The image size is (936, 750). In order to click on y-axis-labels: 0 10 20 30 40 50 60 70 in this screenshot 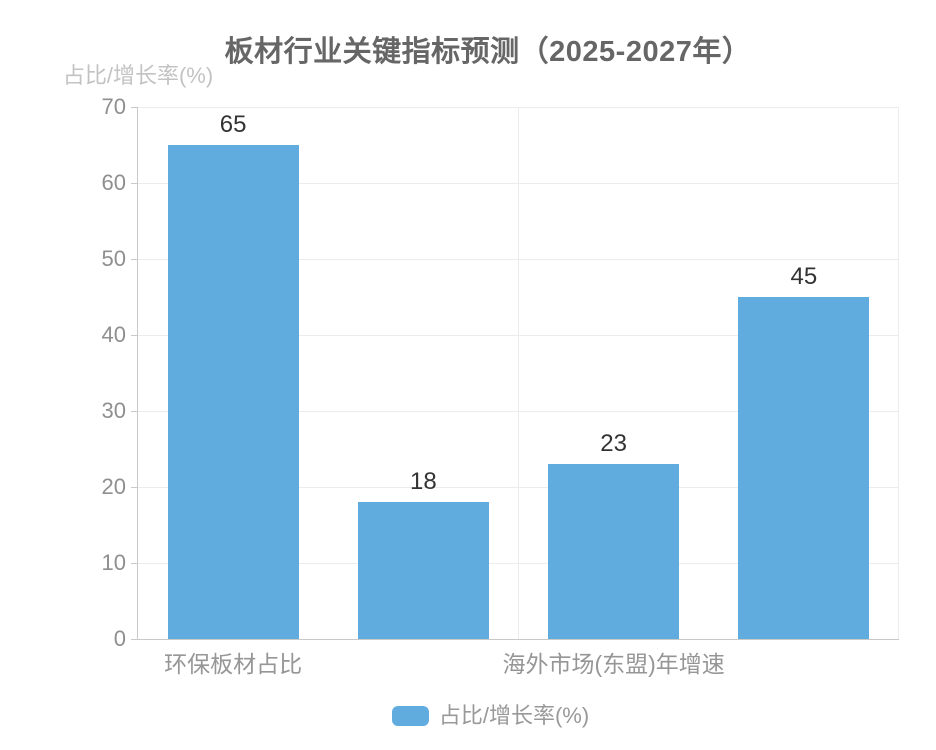, I will do `click(63, 372)`.